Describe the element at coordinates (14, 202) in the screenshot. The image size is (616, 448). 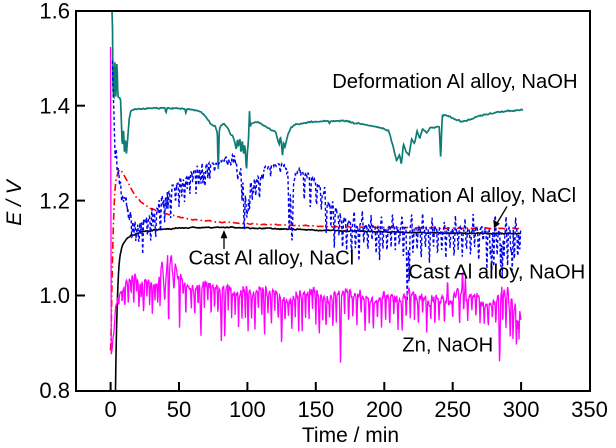
I see `svg-text: E / V` at that location.